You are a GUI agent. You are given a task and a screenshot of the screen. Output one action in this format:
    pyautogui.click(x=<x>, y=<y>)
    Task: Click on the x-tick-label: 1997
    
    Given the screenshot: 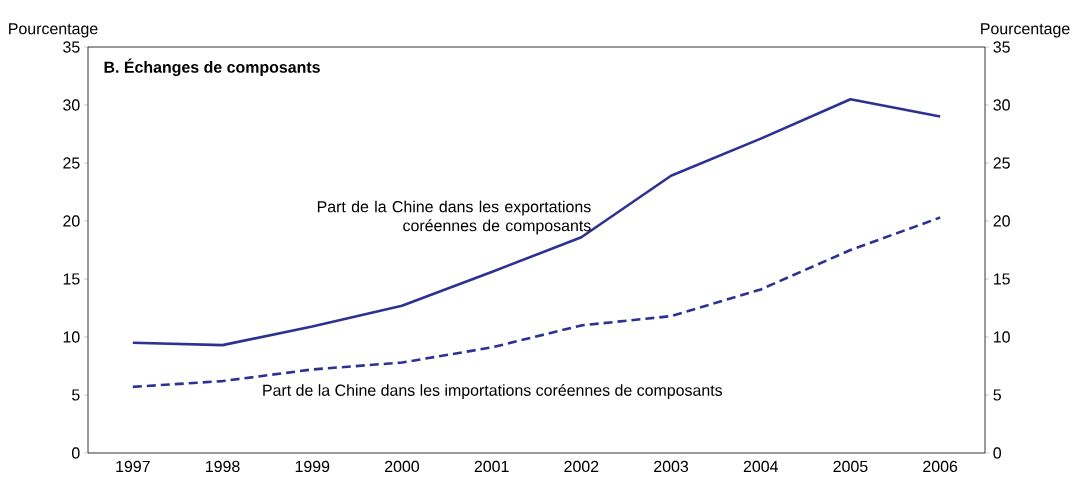 What is the action you would take?
    pyautogui.click(x=133, y=466)
    